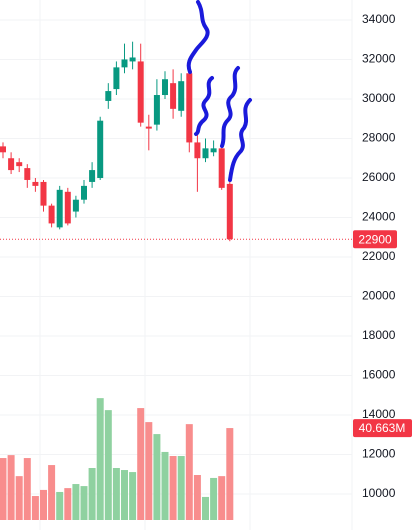  What do you see at coordinates (379, 59) in the screenshot?
I see `y-tick-label: 32000` at bounding box center [379, 59].